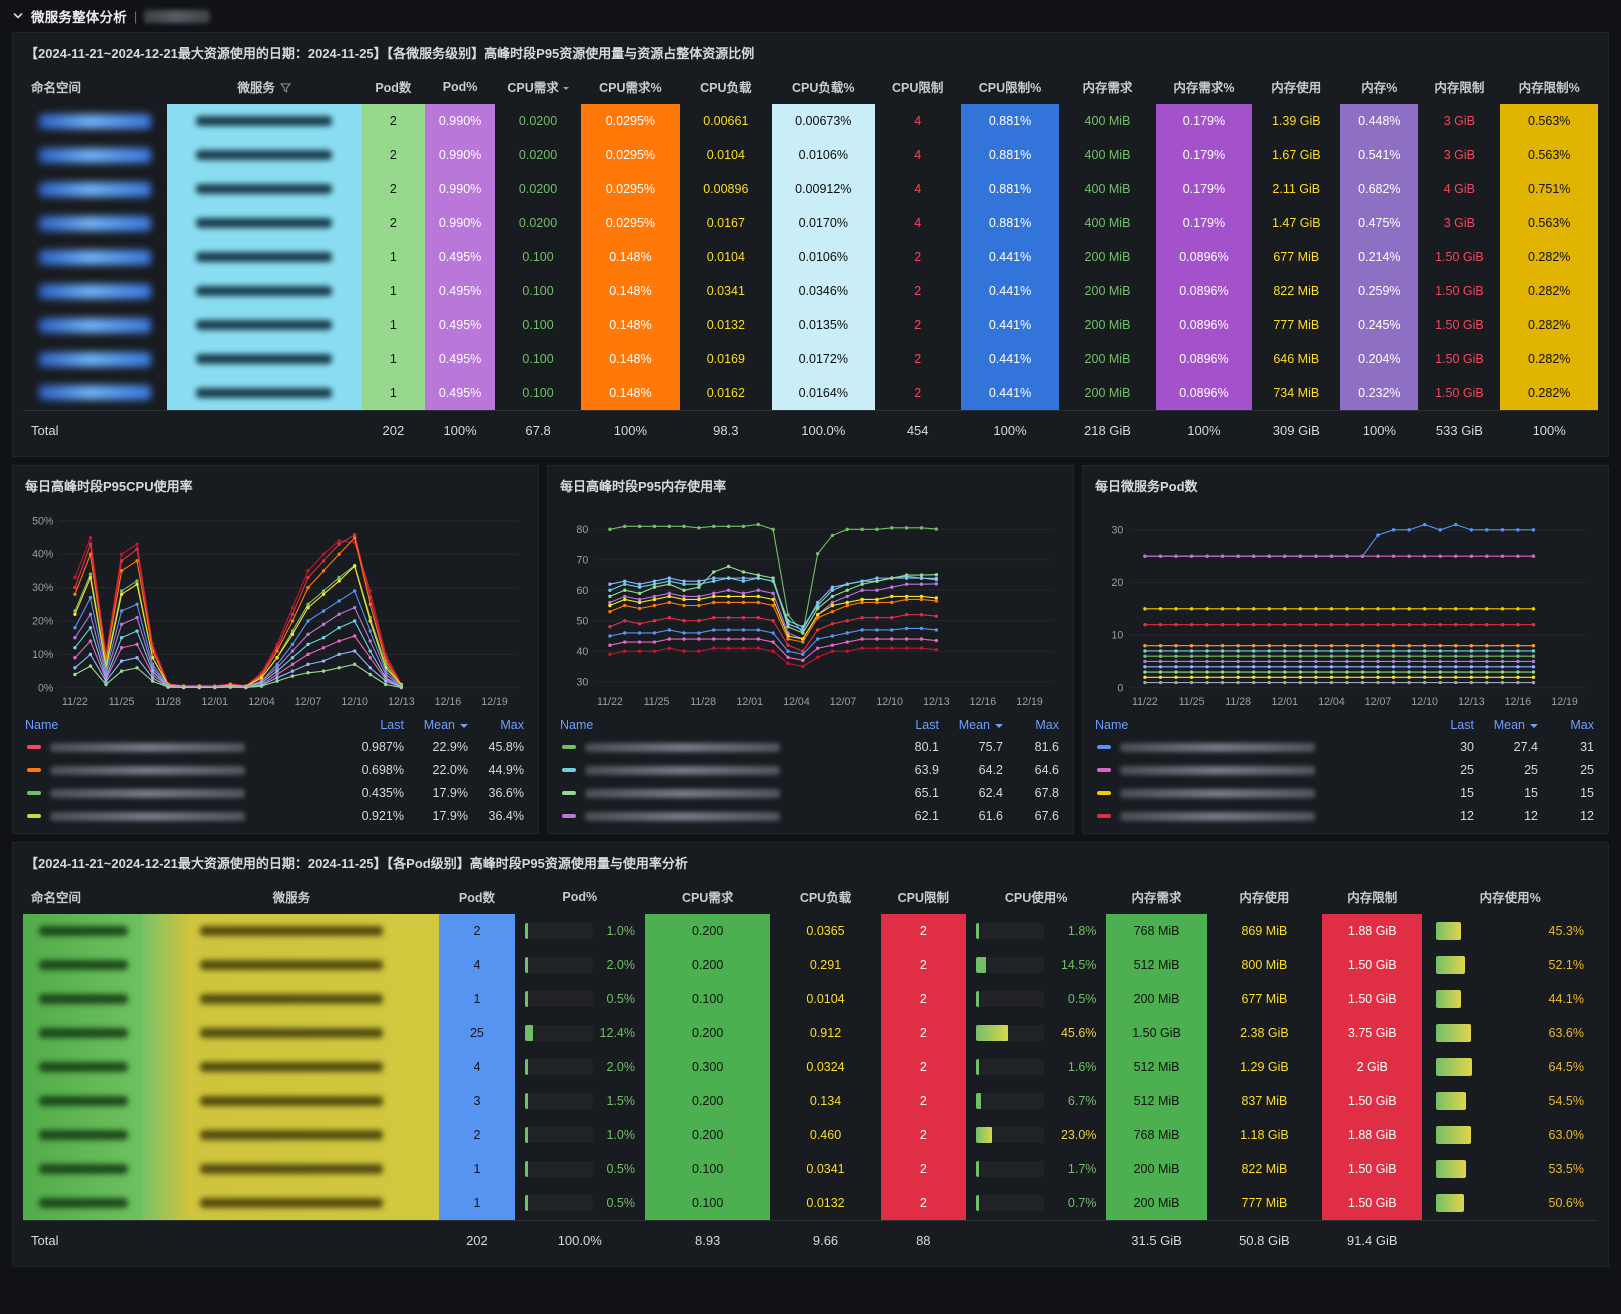  What do you see at coordinates (1296, 189) in the screenshot?
I see `value-text: 2.11 GiB` at bounding box center [1296, 189].